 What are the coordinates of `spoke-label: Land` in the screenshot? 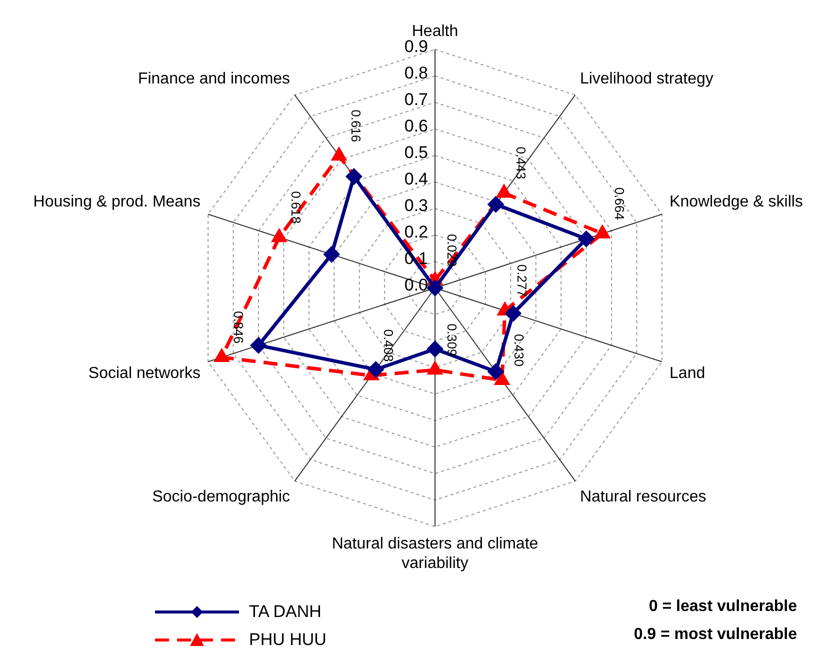 It's located at (688, 373).